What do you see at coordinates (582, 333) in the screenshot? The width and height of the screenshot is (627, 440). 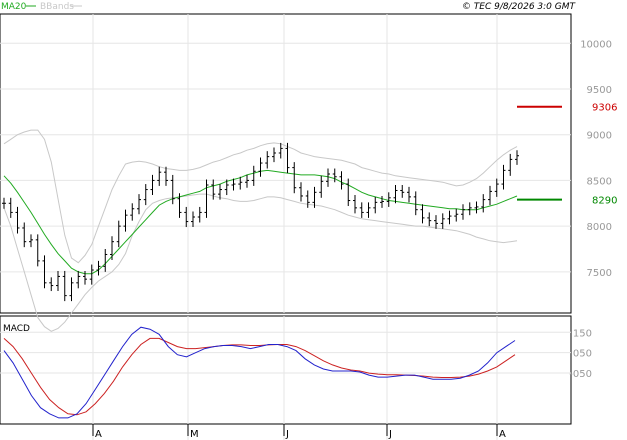 I see `macd-y-tick: 150` at bounding box center [582, 333].